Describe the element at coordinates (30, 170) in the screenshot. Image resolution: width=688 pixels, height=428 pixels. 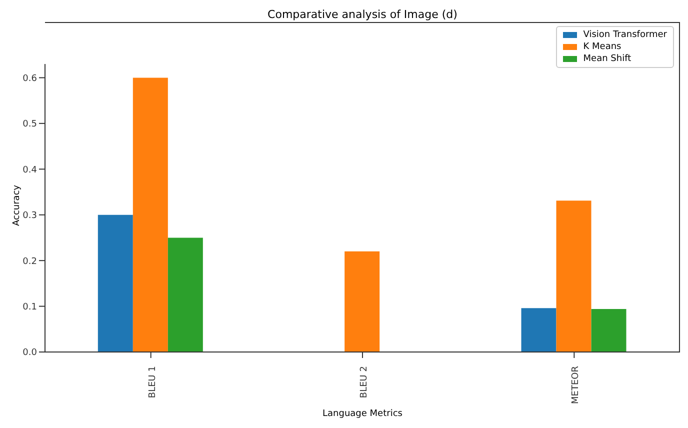
I see `y-tick-label: 0.4` at that location.